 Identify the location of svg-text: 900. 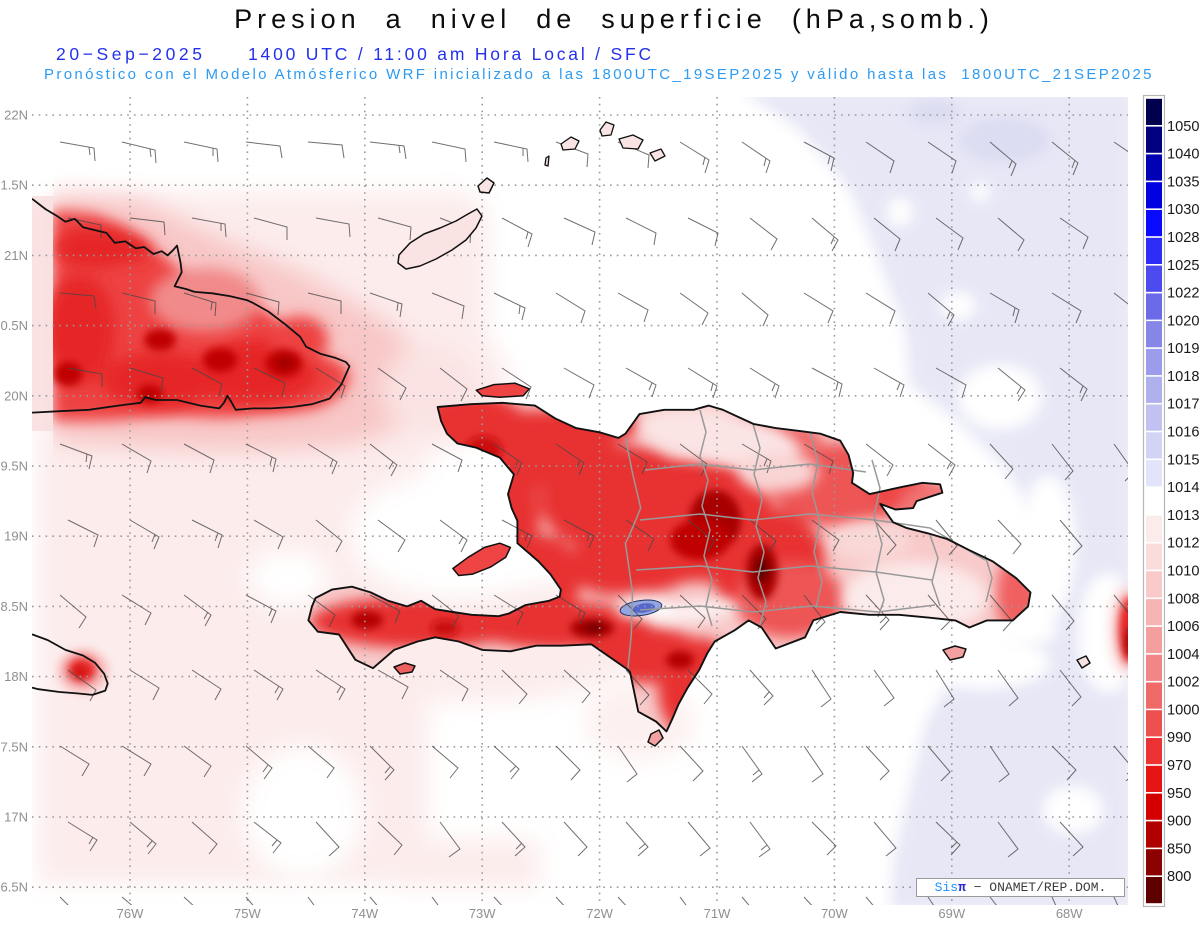
(1179, 822).